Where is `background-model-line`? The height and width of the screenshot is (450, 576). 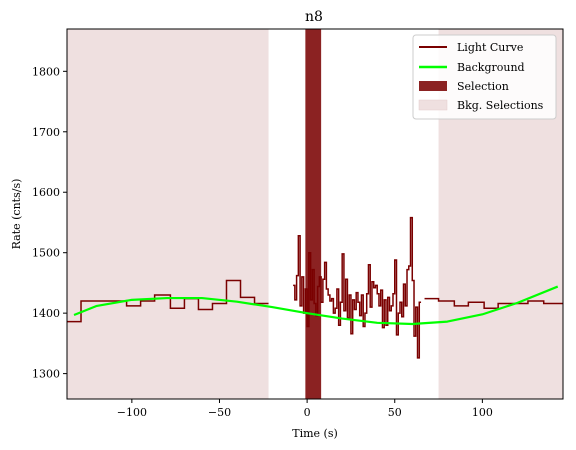 background-model-line is located at coordinates (316, 305).